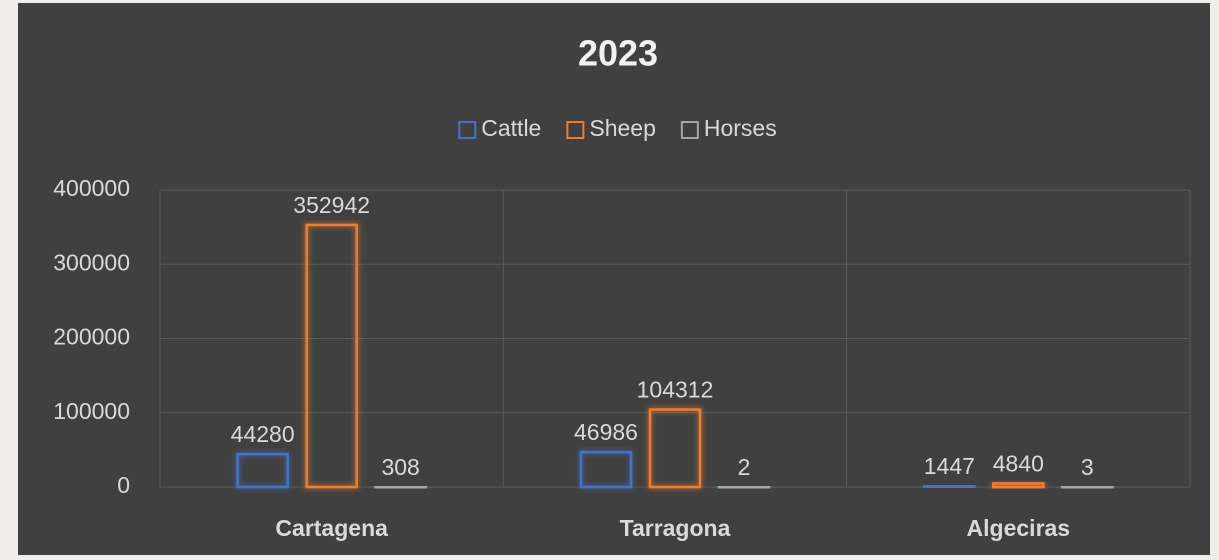 This screenshot has height=560, width=1219. Describe the element at coordinates (91, 411) in the screenshot. I see `y-tick-label: 100000` at that location.